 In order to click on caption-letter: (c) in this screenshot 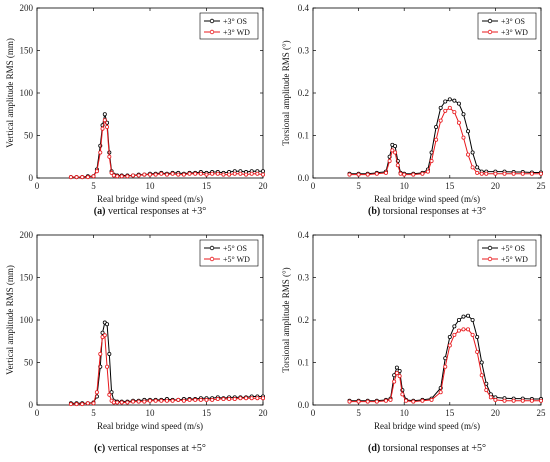, I will do `click(99, 448)`.